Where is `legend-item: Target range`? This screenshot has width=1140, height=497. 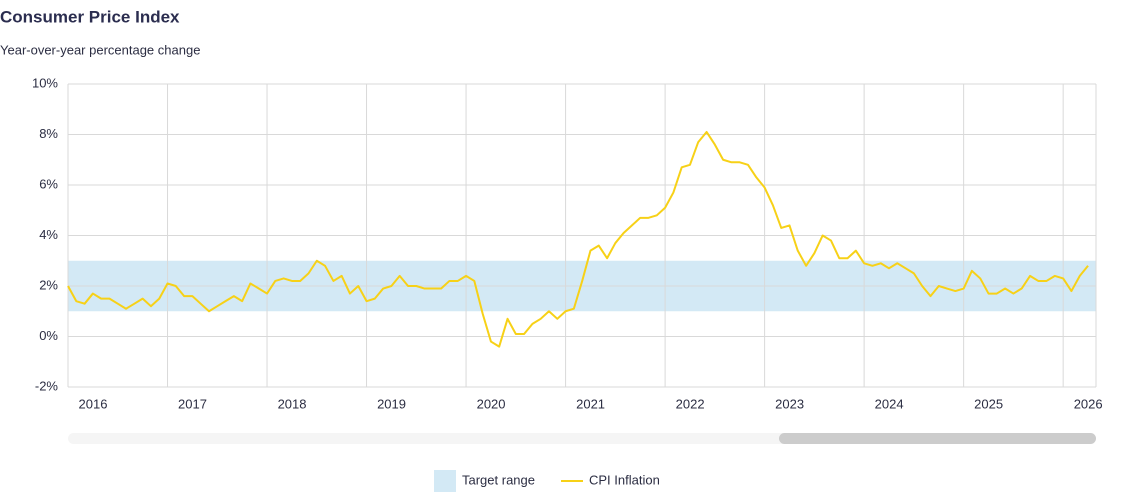
legend-item: Target range is located at coordinates (484, 481).